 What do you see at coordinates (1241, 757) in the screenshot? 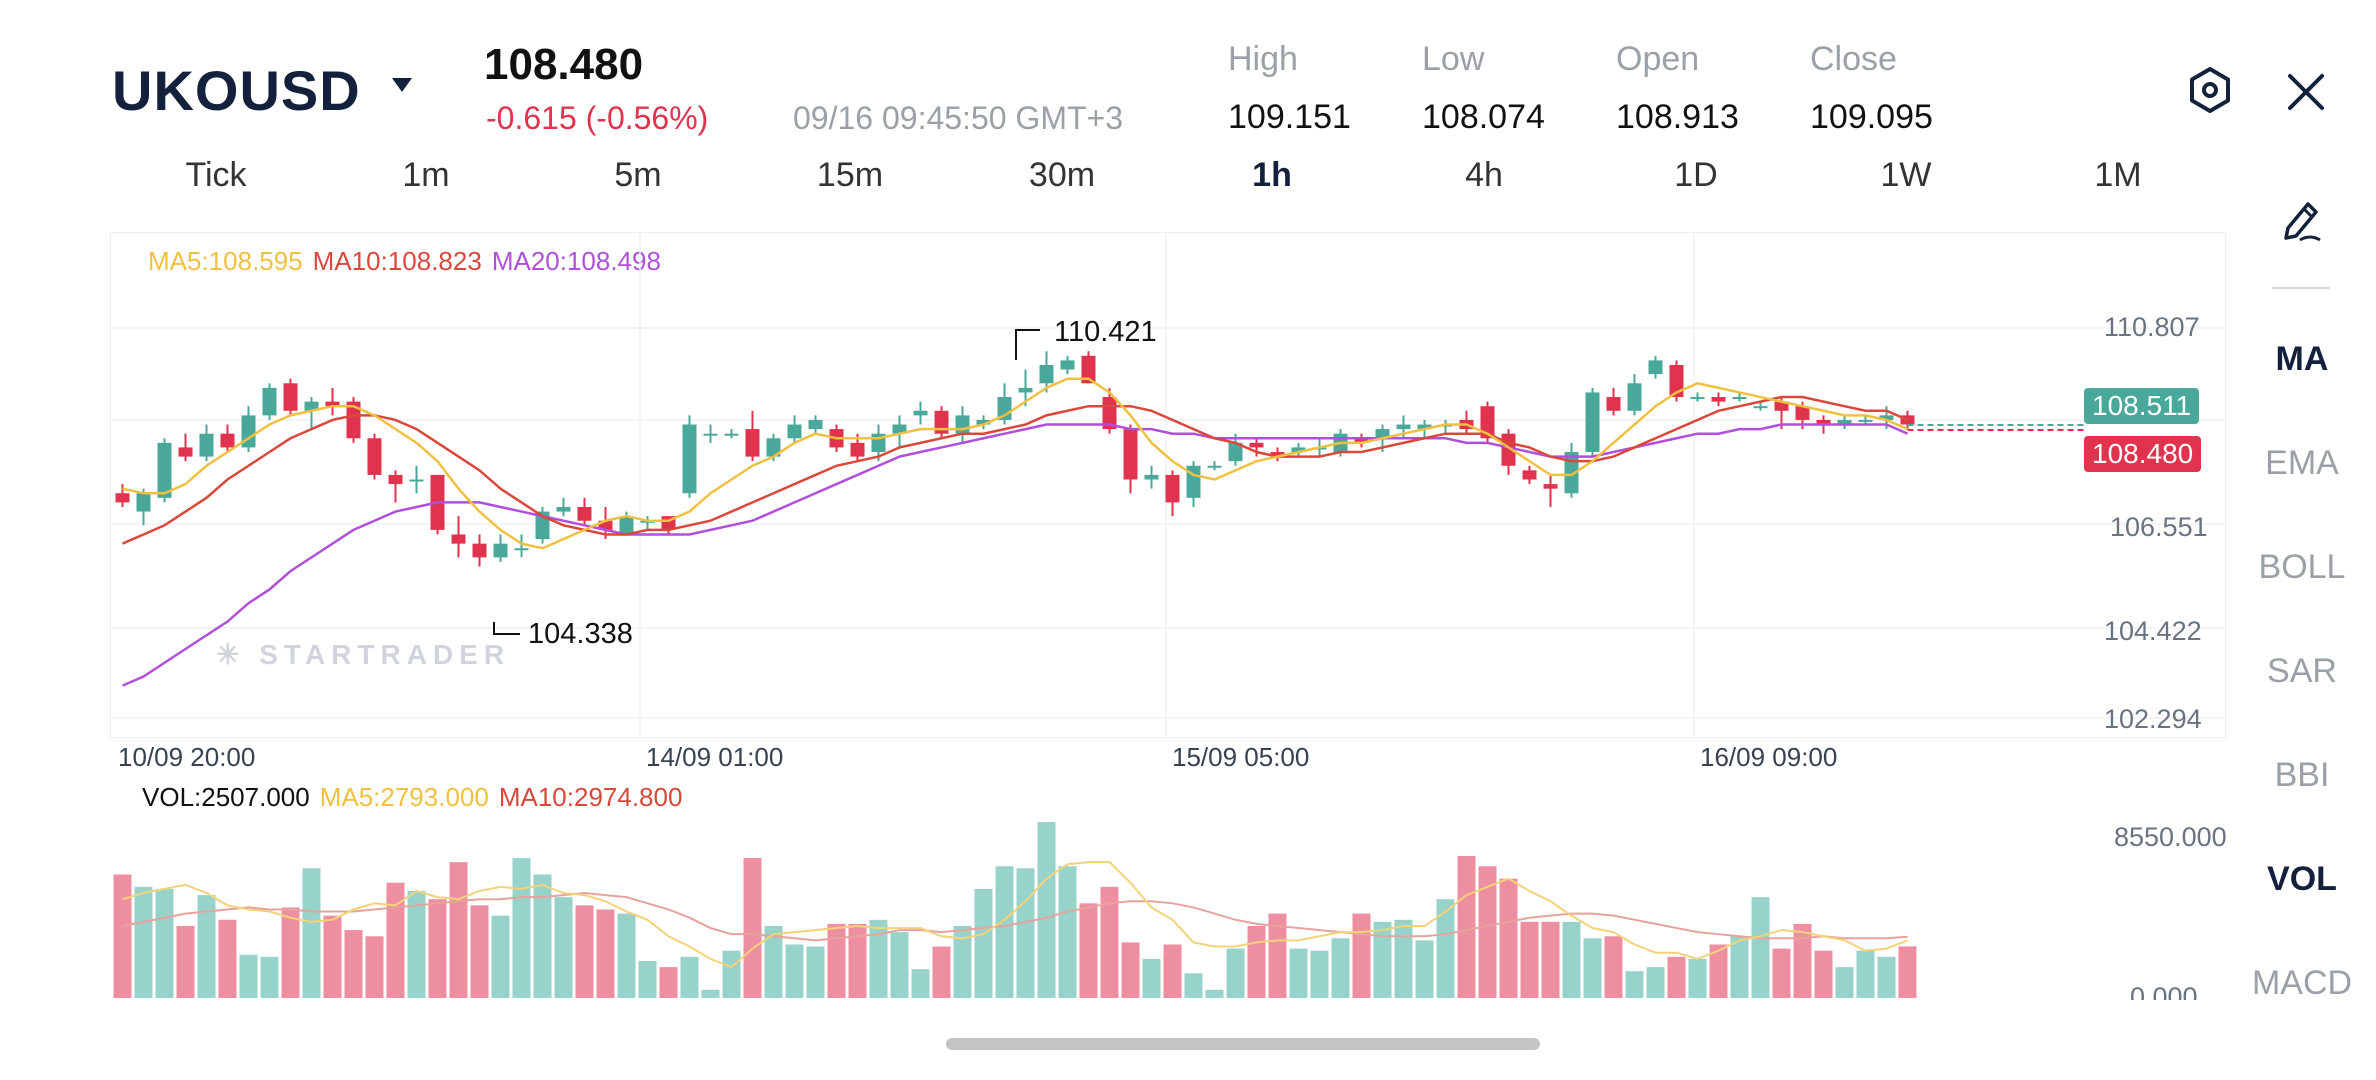
I see `x-tick-label: 15/09 05:00` at bounding box center [1241, 757].